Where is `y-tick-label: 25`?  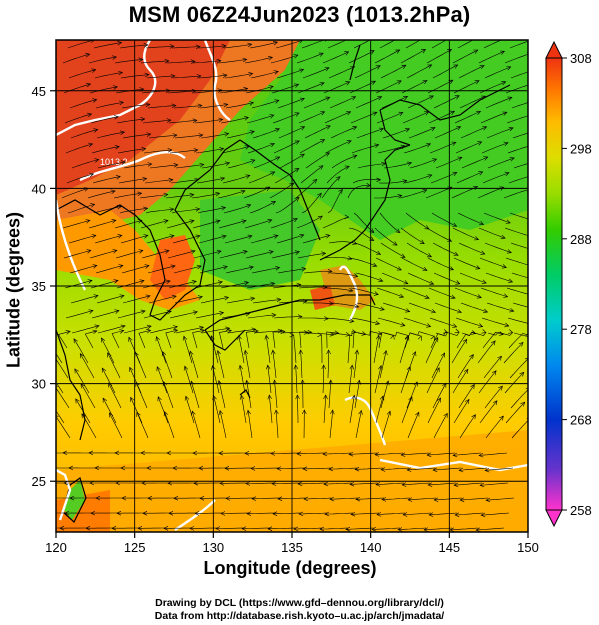 y-tick-label: 25 is located at coordinates (39, 481).